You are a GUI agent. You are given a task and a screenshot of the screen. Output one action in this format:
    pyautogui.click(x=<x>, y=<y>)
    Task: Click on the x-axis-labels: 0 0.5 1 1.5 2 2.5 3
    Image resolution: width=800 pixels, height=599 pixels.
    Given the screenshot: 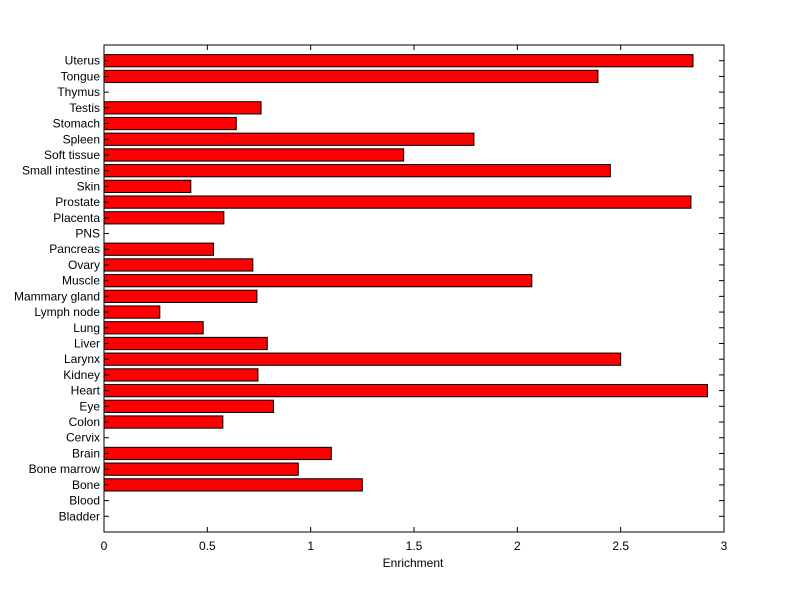 What is the action you would take?
    pyautogui.click(x=414, y=546)
    